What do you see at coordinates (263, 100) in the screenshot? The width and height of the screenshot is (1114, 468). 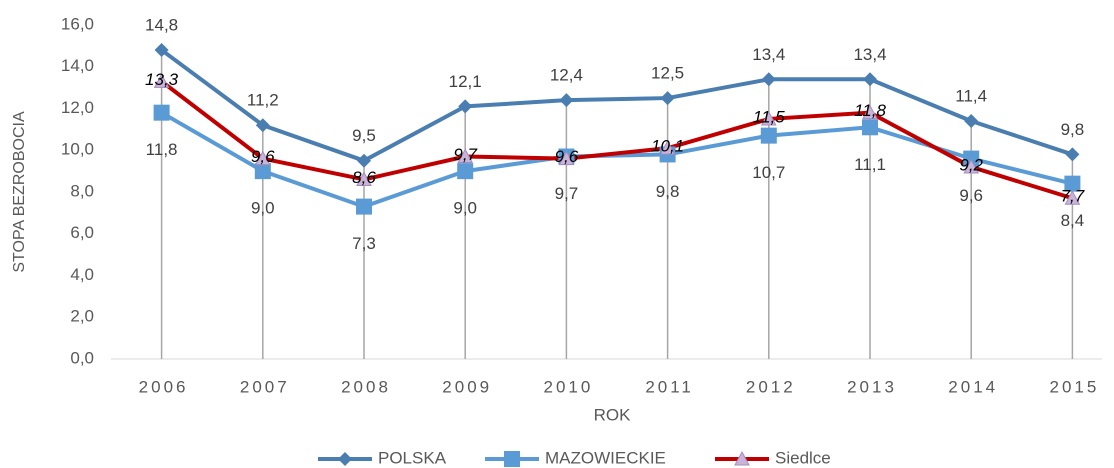 I see `value-label: 11,2` at bounding box center [263, 100].